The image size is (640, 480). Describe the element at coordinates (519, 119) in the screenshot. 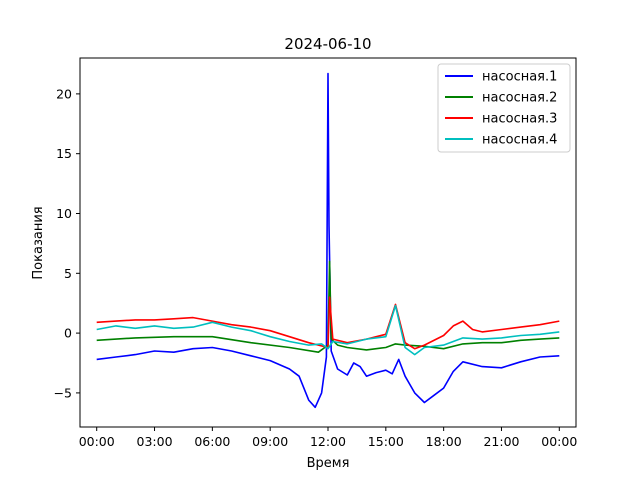

I see `legend-label: насосная.3` at that location.